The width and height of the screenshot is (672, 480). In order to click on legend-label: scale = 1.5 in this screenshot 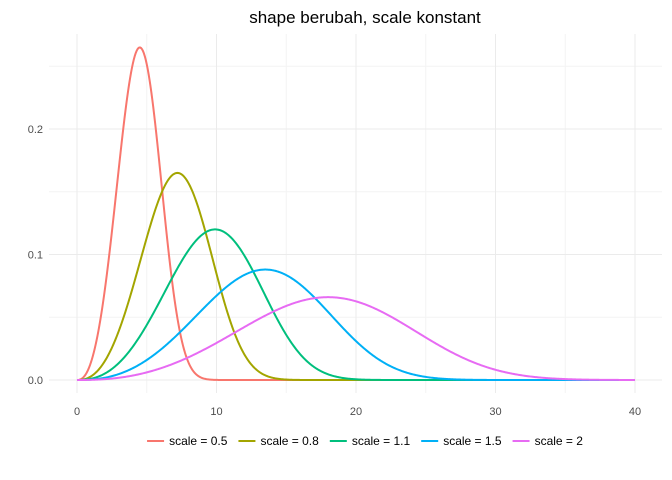, I will do `click(472, 441)`.